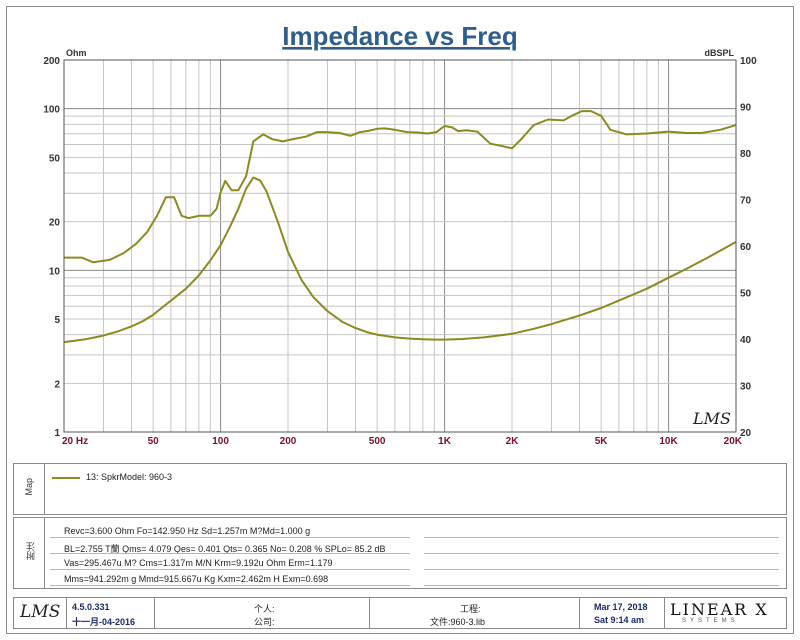  I want to click on time: Sat 9:14 am, so click(619, 620).